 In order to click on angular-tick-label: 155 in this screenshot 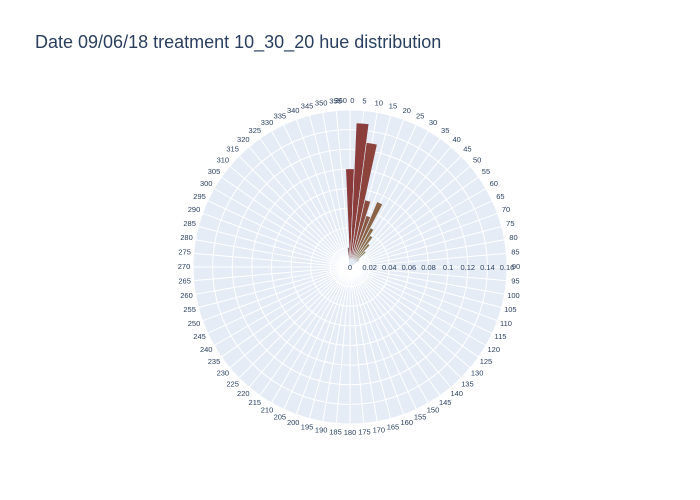, I will do `click(420, 416)`.